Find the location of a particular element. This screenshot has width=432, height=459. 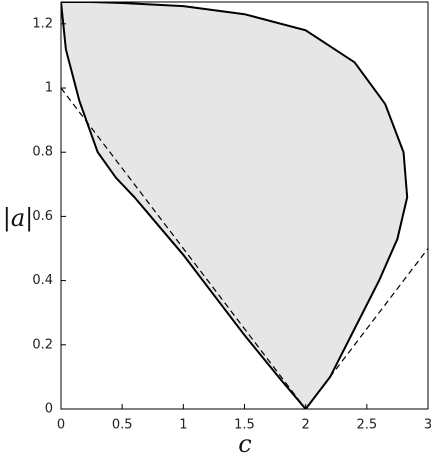

dashed-line is located at coordinates (366, 328).